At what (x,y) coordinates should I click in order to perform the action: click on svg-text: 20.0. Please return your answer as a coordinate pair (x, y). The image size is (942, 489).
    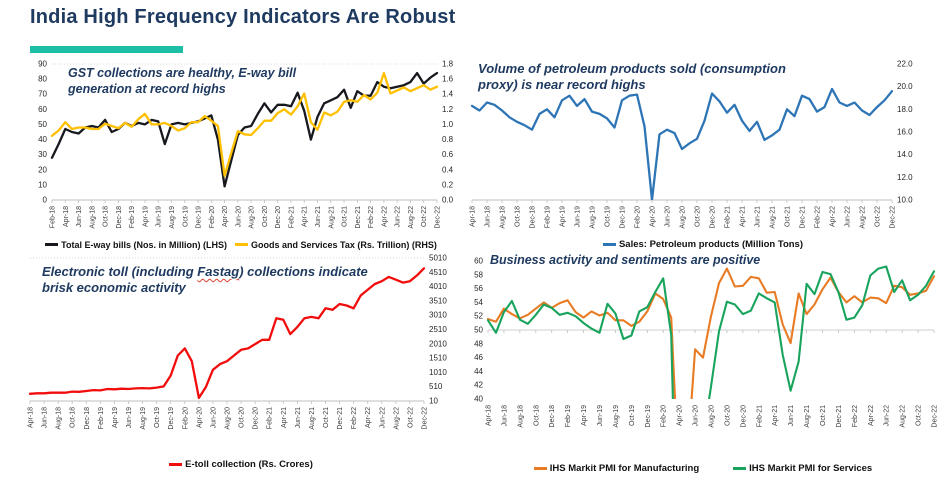
    Looking at the image, I should click on (905, 86).